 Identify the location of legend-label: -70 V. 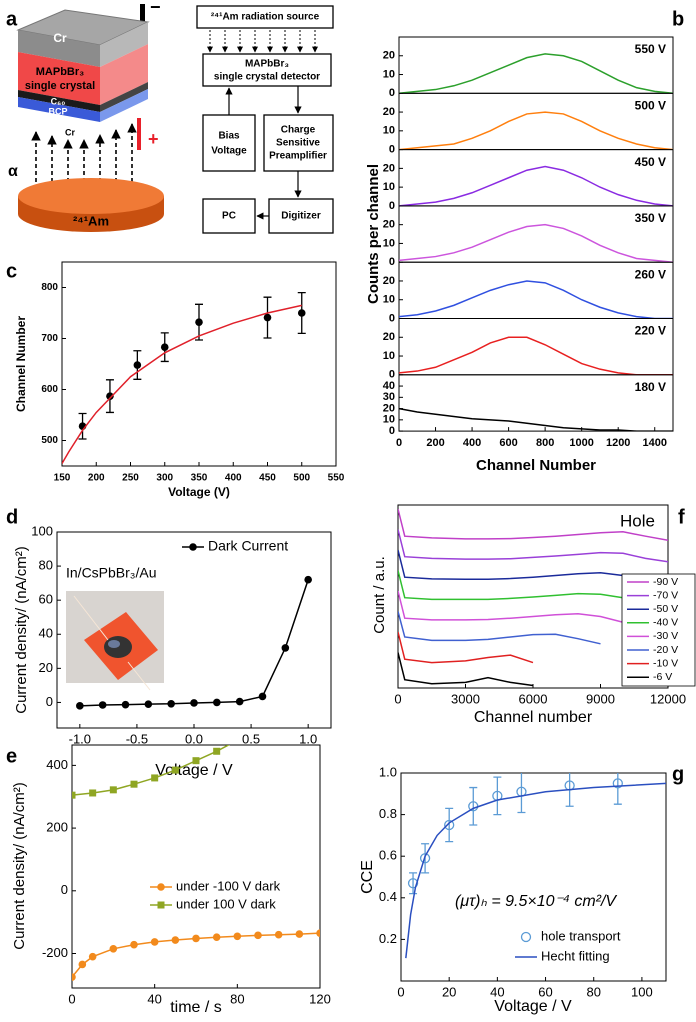
(665, 595).